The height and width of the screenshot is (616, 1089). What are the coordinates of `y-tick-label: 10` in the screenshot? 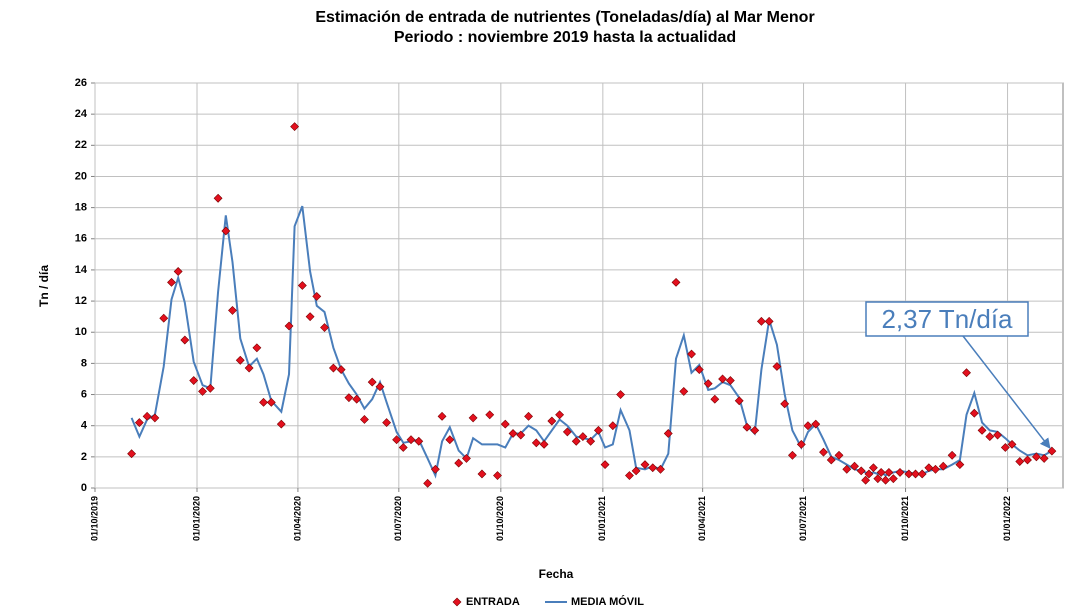 It's located at (81, 332).